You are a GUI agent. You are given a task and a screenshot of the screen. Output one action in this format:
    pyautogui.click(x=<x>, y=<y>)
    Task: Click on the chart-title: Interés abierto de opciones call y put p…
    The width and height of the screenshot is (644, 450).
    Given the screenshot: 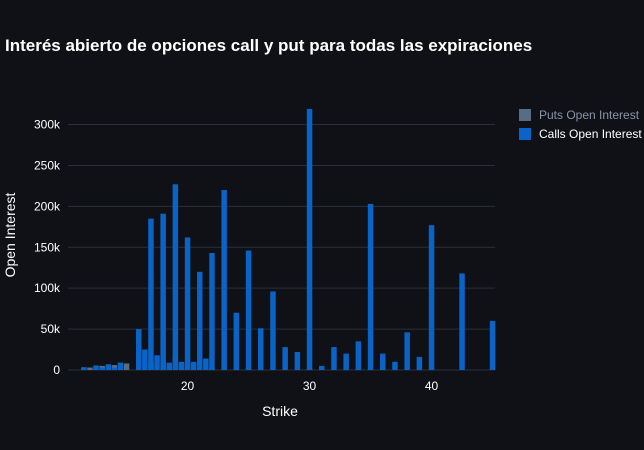 What is the action you would take?
    pyautogui.click(x=268, y=45)
    